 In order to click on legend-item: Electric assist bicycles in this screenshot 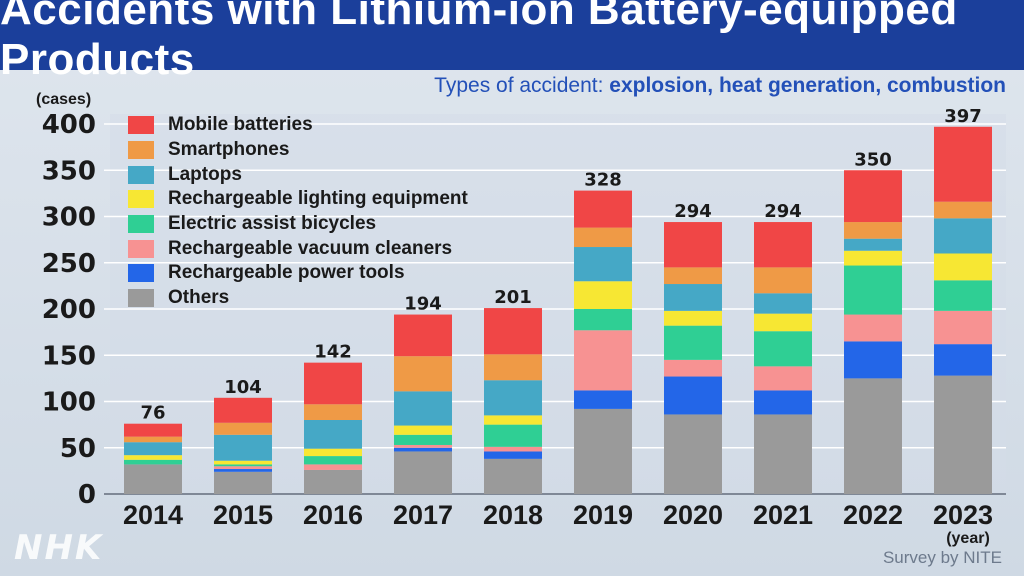, I will do `click(298, 224)`.